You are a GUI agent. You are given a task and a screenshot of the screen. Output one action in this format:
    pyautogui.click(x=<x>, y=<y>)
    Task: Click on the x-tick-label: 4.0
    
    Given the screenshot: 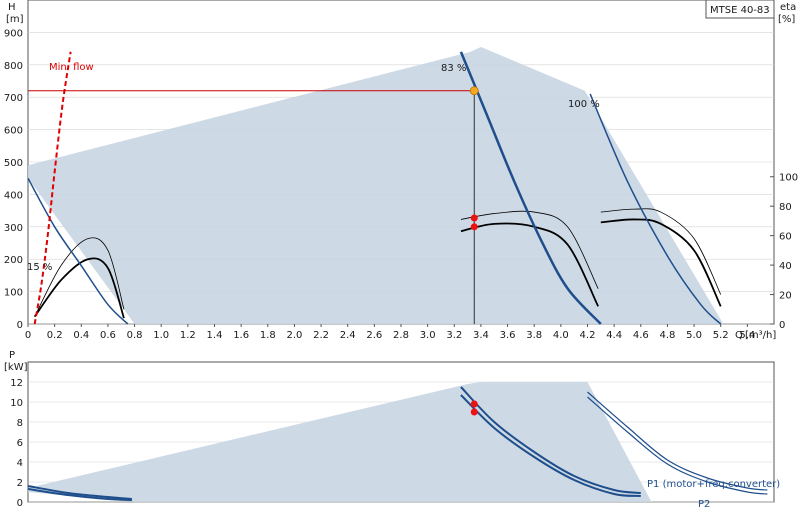 What is the action you would take?
    pyautogui.click(x=561, y=335)
    